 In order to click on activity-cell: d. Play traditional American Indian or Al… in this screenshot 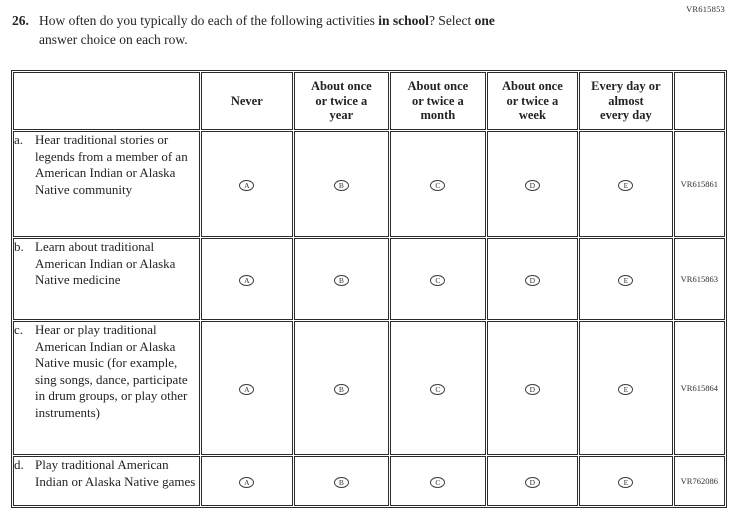, I will do `click(107, 481)`.